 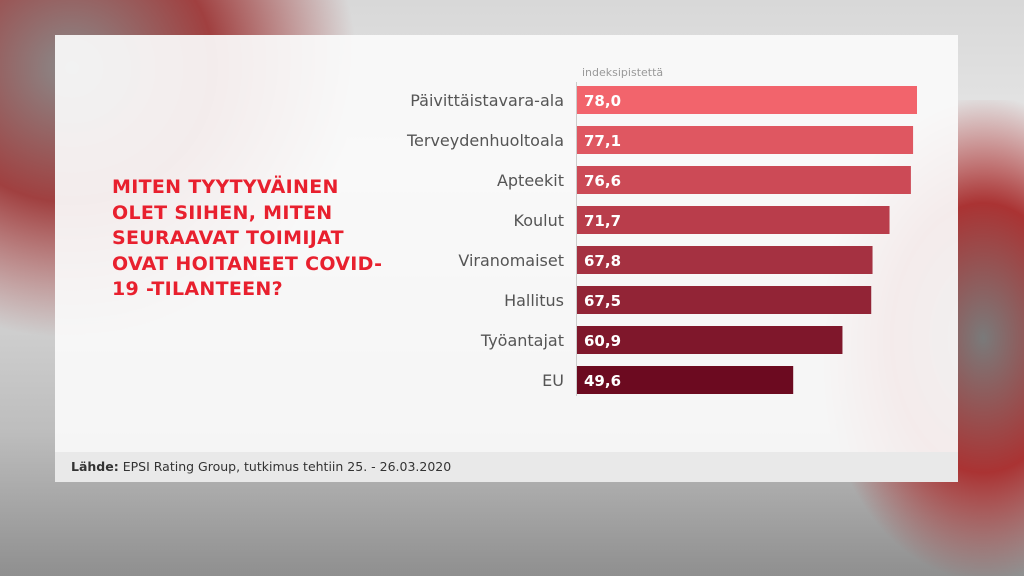 I want to click on bar-value-label: 60,9, so click(x=602, y=341).